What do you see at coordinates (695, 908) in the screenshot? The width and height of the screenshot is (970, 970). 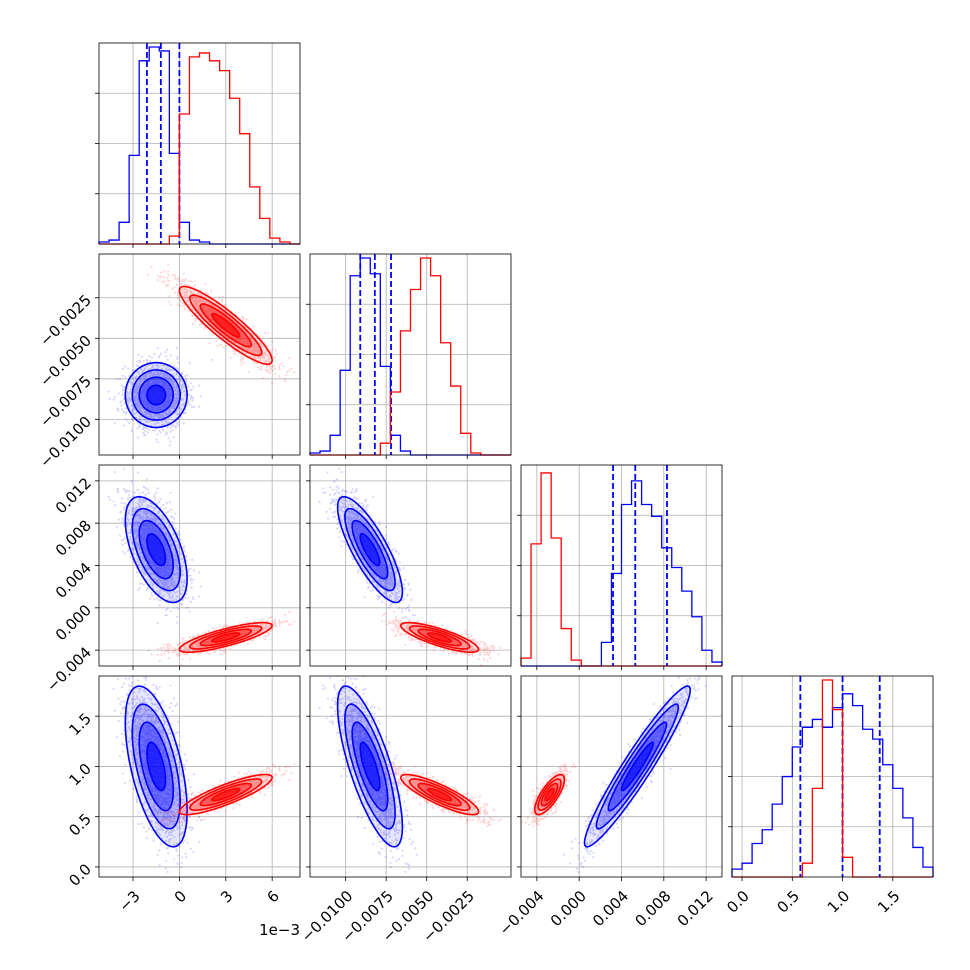 I see `x-tick-label: 0.012` at bounding box center [695, 908].